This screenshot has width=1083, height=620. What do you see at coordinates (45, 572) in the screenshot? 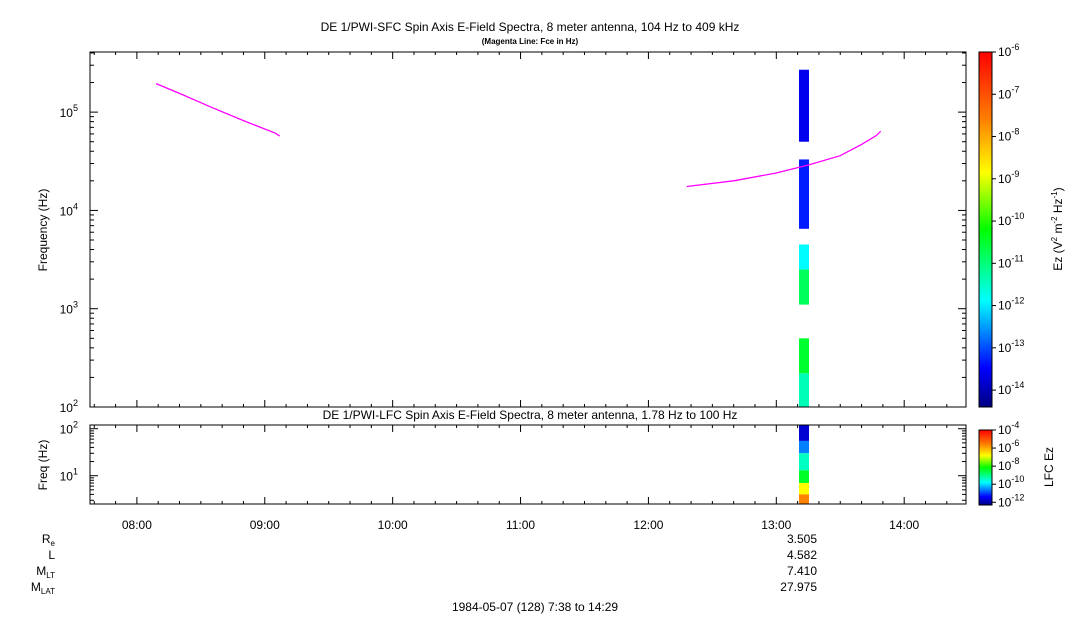
I see `ephemeris-label: MLT` at bounding box center [45, 572].